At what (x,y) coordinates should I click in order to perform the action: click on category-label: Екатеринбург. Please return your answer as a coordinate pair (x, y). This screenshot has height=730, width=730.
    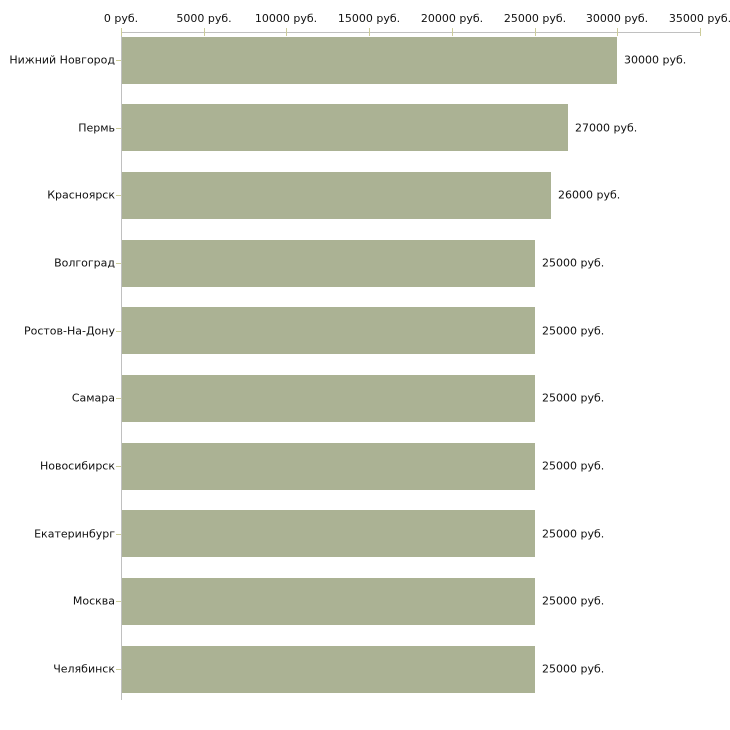
    Looking at the image, I should click on (74, 534).